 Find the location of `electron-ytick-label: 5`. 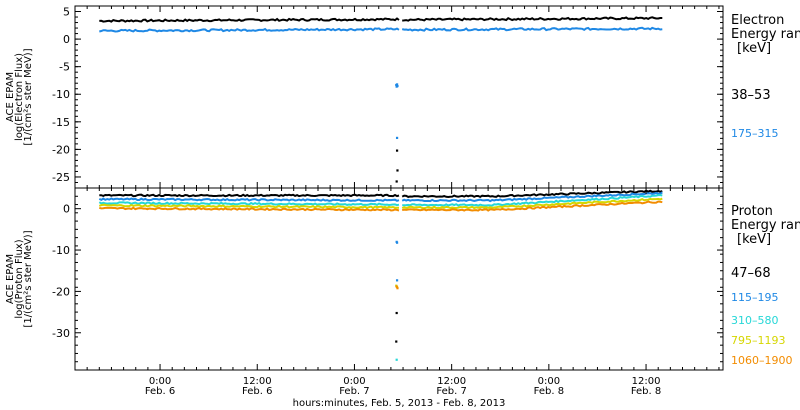

electron-ytick-label: 5 is located at coordinates (66, 12).